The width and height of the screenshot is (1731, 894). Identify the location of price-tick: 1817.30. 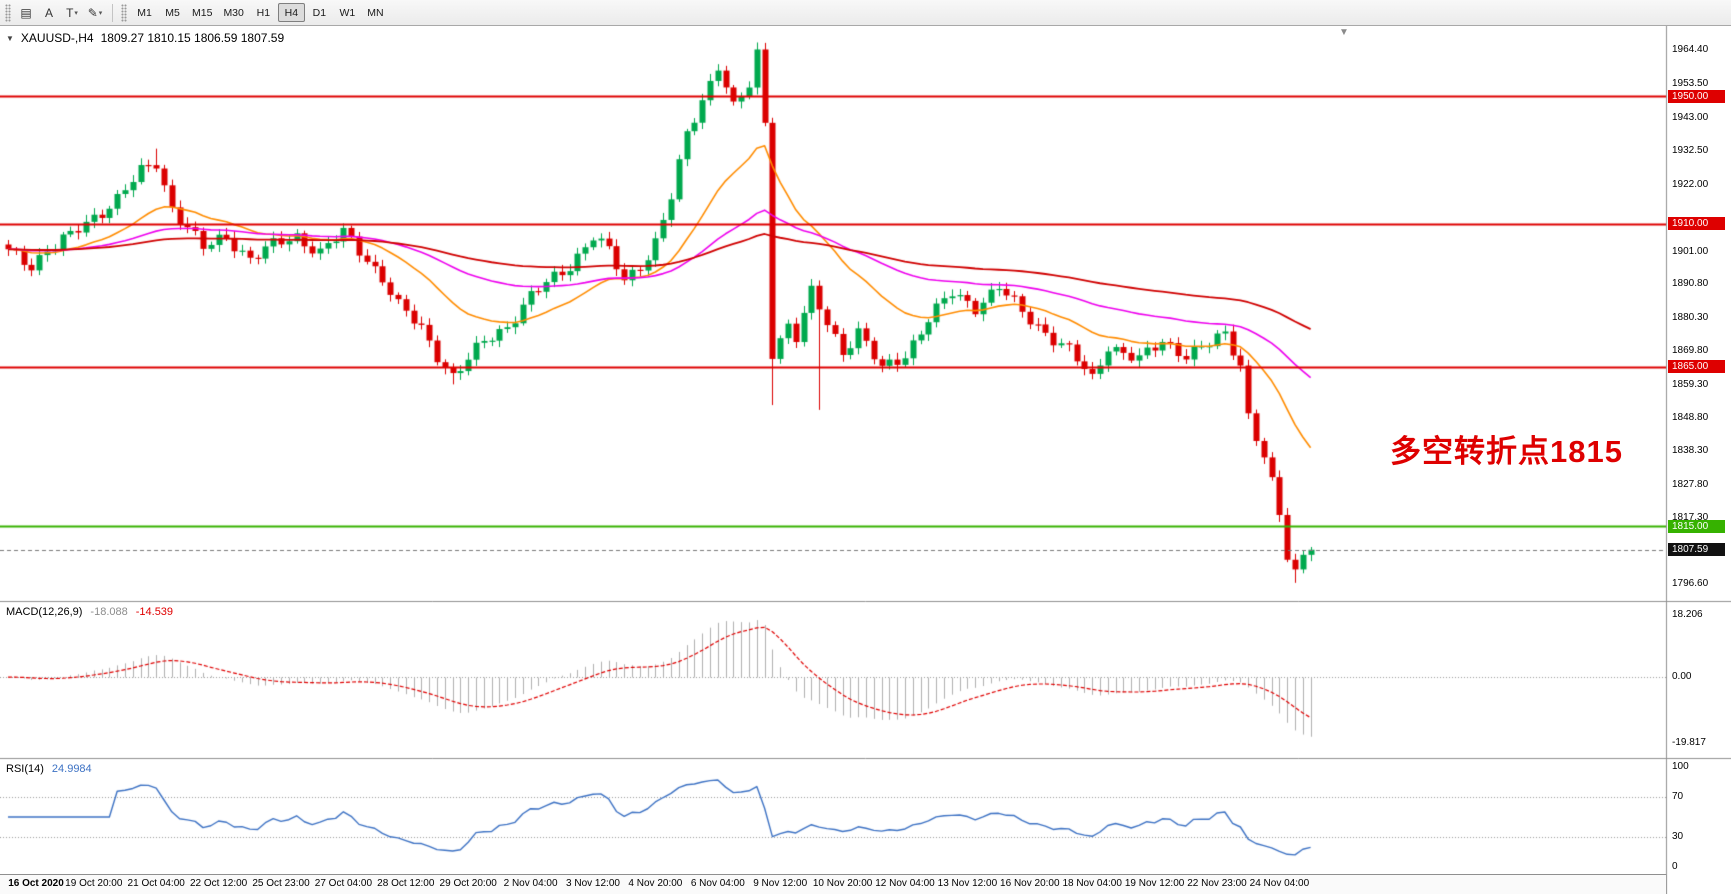
(1690, 518).